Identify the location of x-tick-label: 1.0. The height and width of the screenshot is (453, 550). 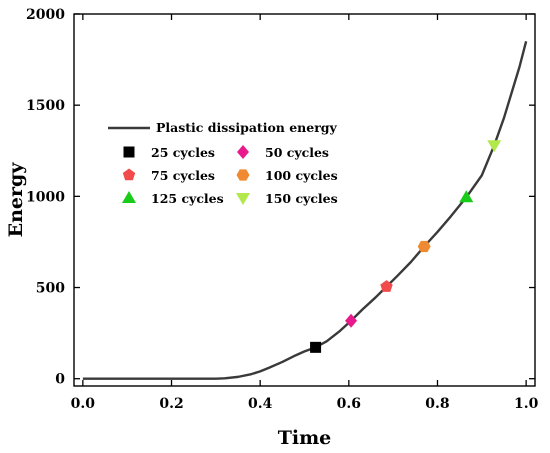
(526, 404).